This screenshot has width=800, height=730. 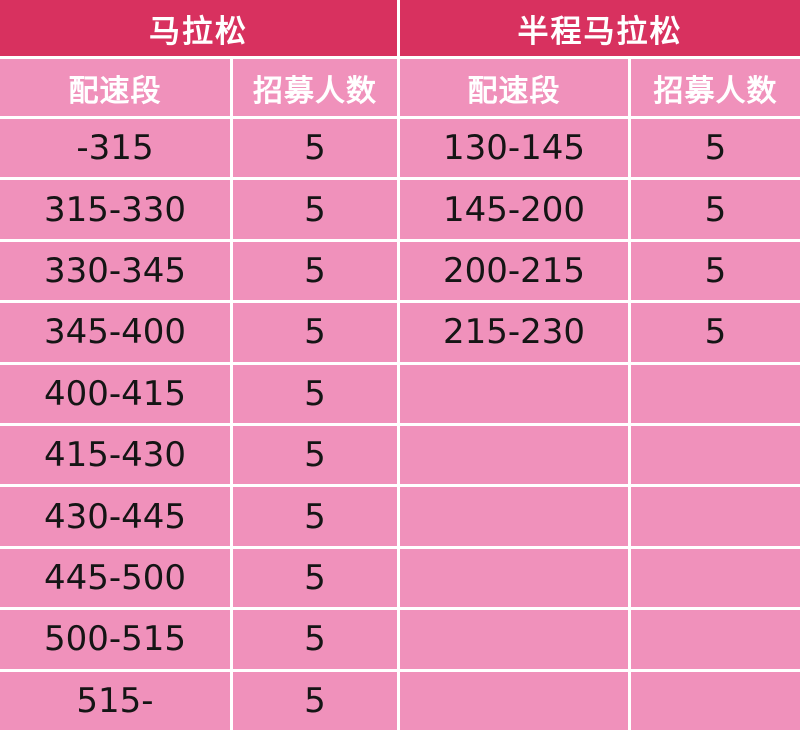 What do you see at coordinates (115, 209) in the screenshot?
I see `pace-cell: 315-330` at bounding box center [115, 209].